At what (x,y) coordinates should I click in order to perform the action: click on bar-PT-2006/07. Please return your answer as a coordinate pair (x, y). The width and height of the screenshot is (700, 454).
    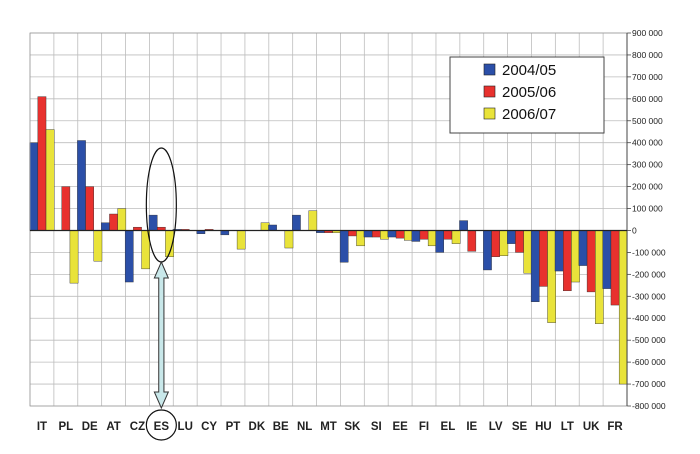
    Looking at the image, I should click on (241, 240).